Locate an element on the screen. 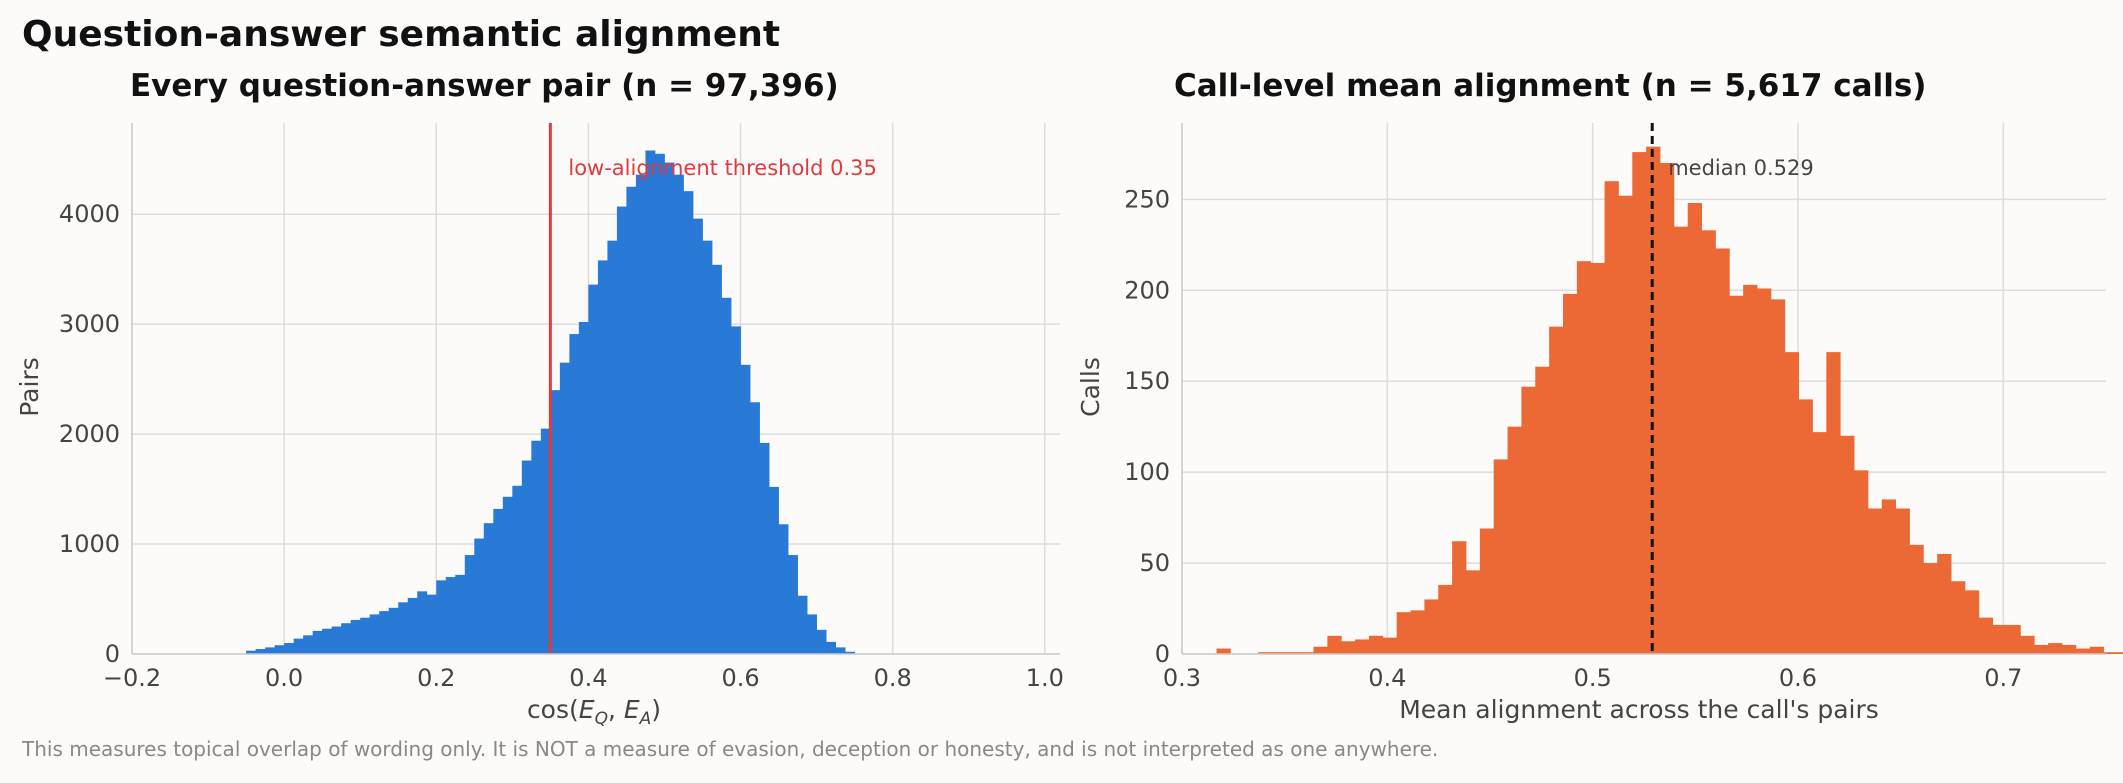 Image resolution: width=2123 pixels, height=783 pixels. y-tick-label: 150 is located at coordinates (1147, 381).